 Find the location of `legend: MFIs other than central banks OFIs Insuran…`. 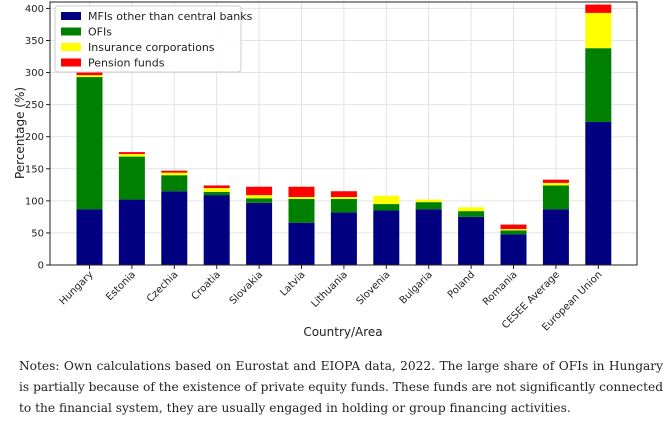

legend: MFIs other than central banks OFIs Insuran… is located at coordinates (153, 39).